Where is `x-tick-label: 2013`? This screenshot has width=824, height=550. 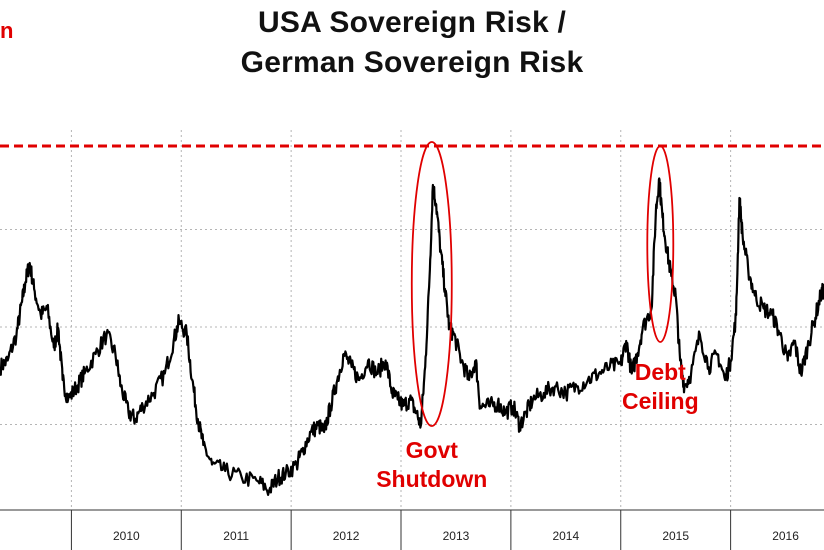 x-tick-label: 2013 is located at coordinates (456, 536).